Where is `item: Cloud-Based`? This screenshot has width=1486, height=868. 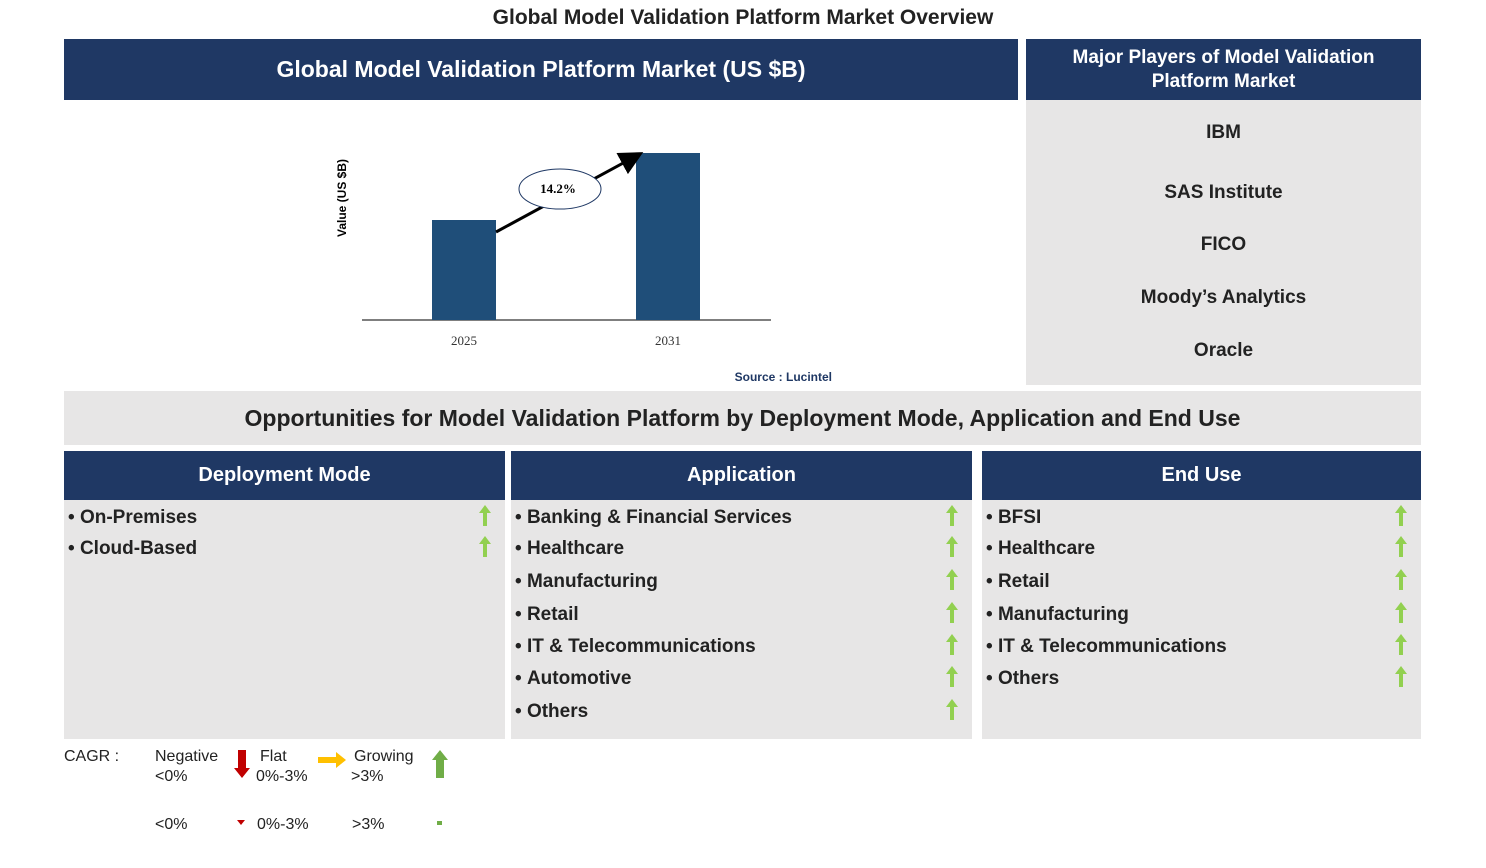
item: Cloud-Based is located at coordinates (132, 549).